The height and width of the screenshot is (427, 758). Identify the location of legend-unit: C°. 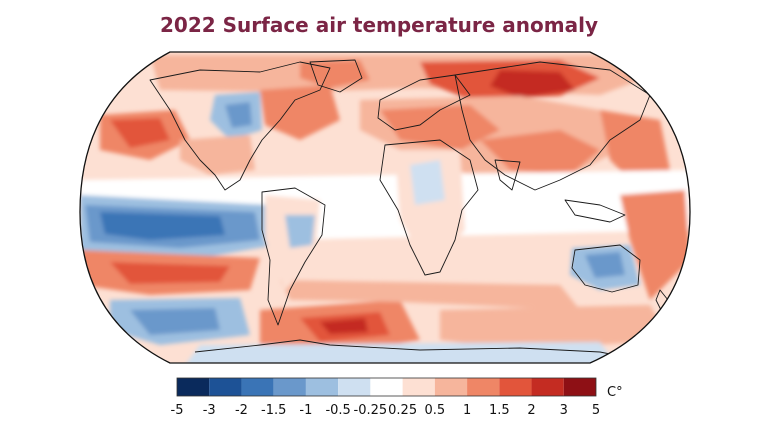
(615, 392).